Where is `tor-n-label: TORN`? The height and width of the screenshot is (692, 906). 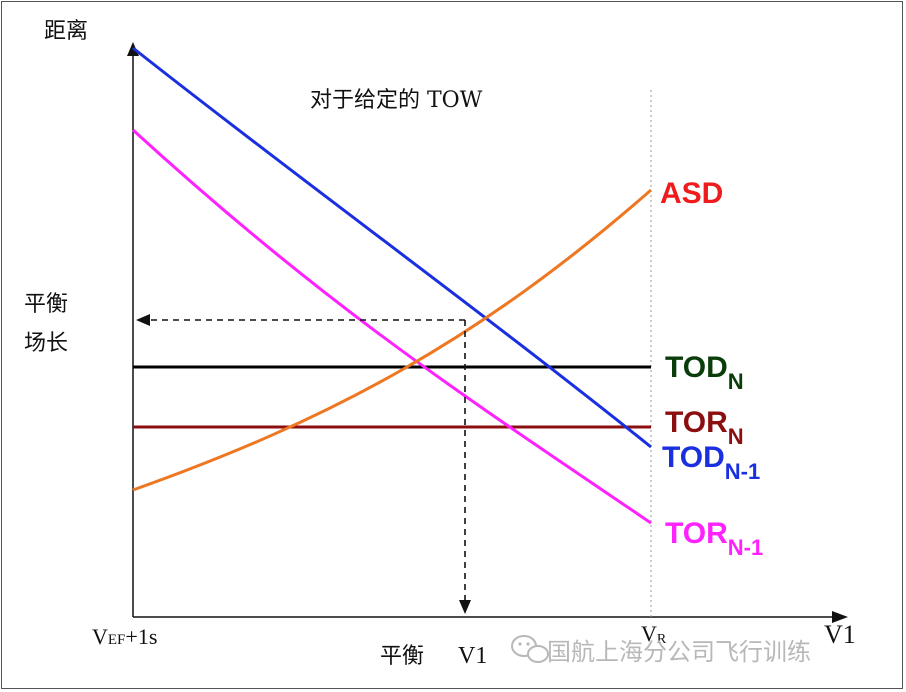
tor-n-label: TORN is located at coordinates (704, 427).